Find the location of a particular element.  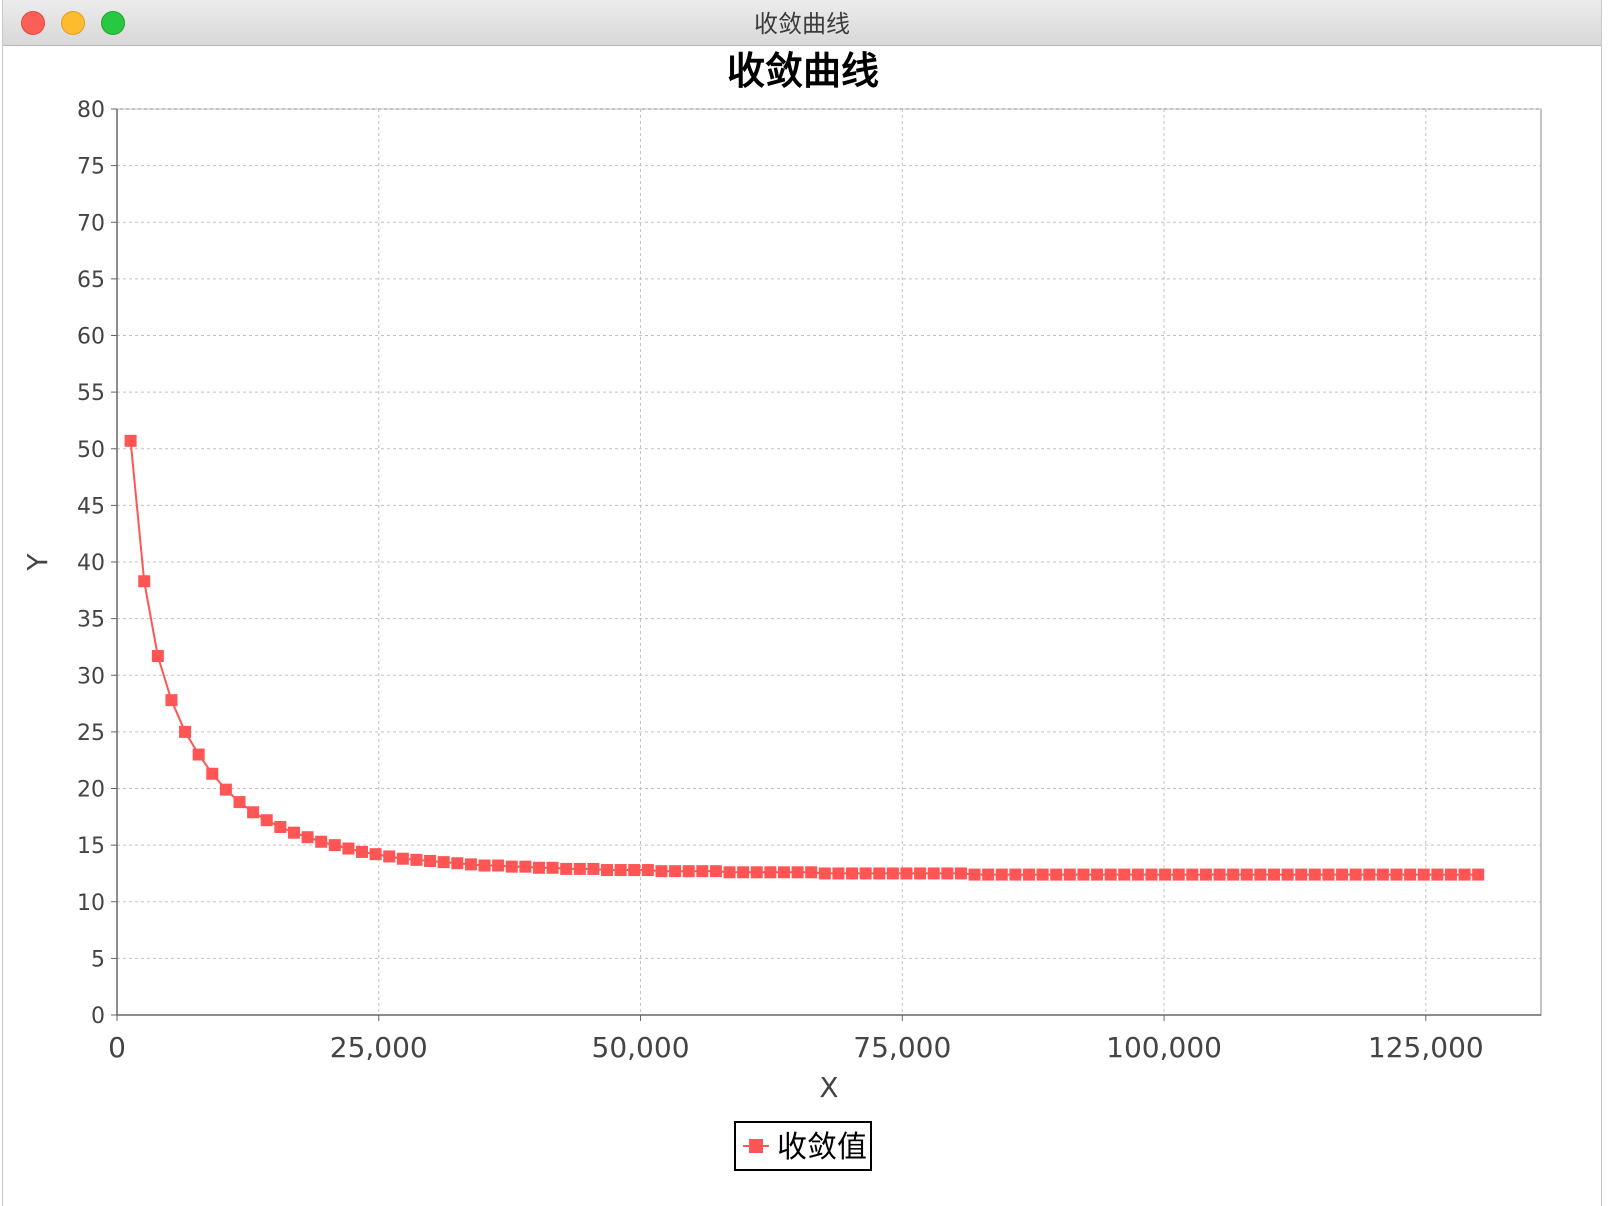

x-tick-label: 50,000 is located at coordinates (641, 1047).